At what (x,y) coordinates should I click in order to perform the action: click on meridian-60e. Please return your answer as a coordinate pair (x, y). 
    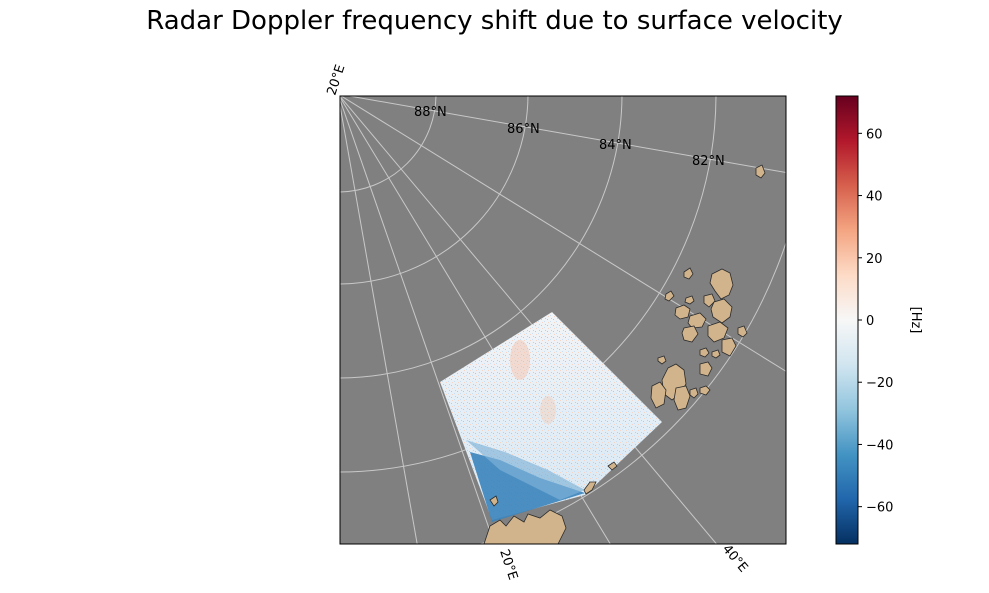
    Looking at the image, I should click on (566, 135).